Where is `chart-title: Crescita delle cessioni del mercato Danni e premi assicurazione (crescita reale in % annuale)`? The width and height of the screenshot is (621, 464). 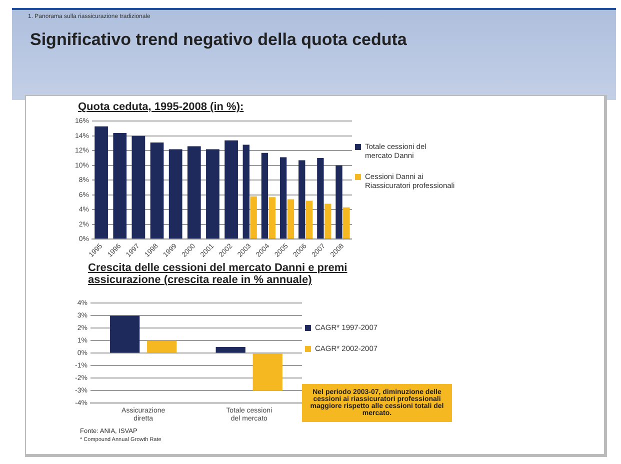 chart-title: Crescita delle cessioni del mercato Danni e premi assicurazione (crescita reale in % annuale) is located at coordinates (218, 274).